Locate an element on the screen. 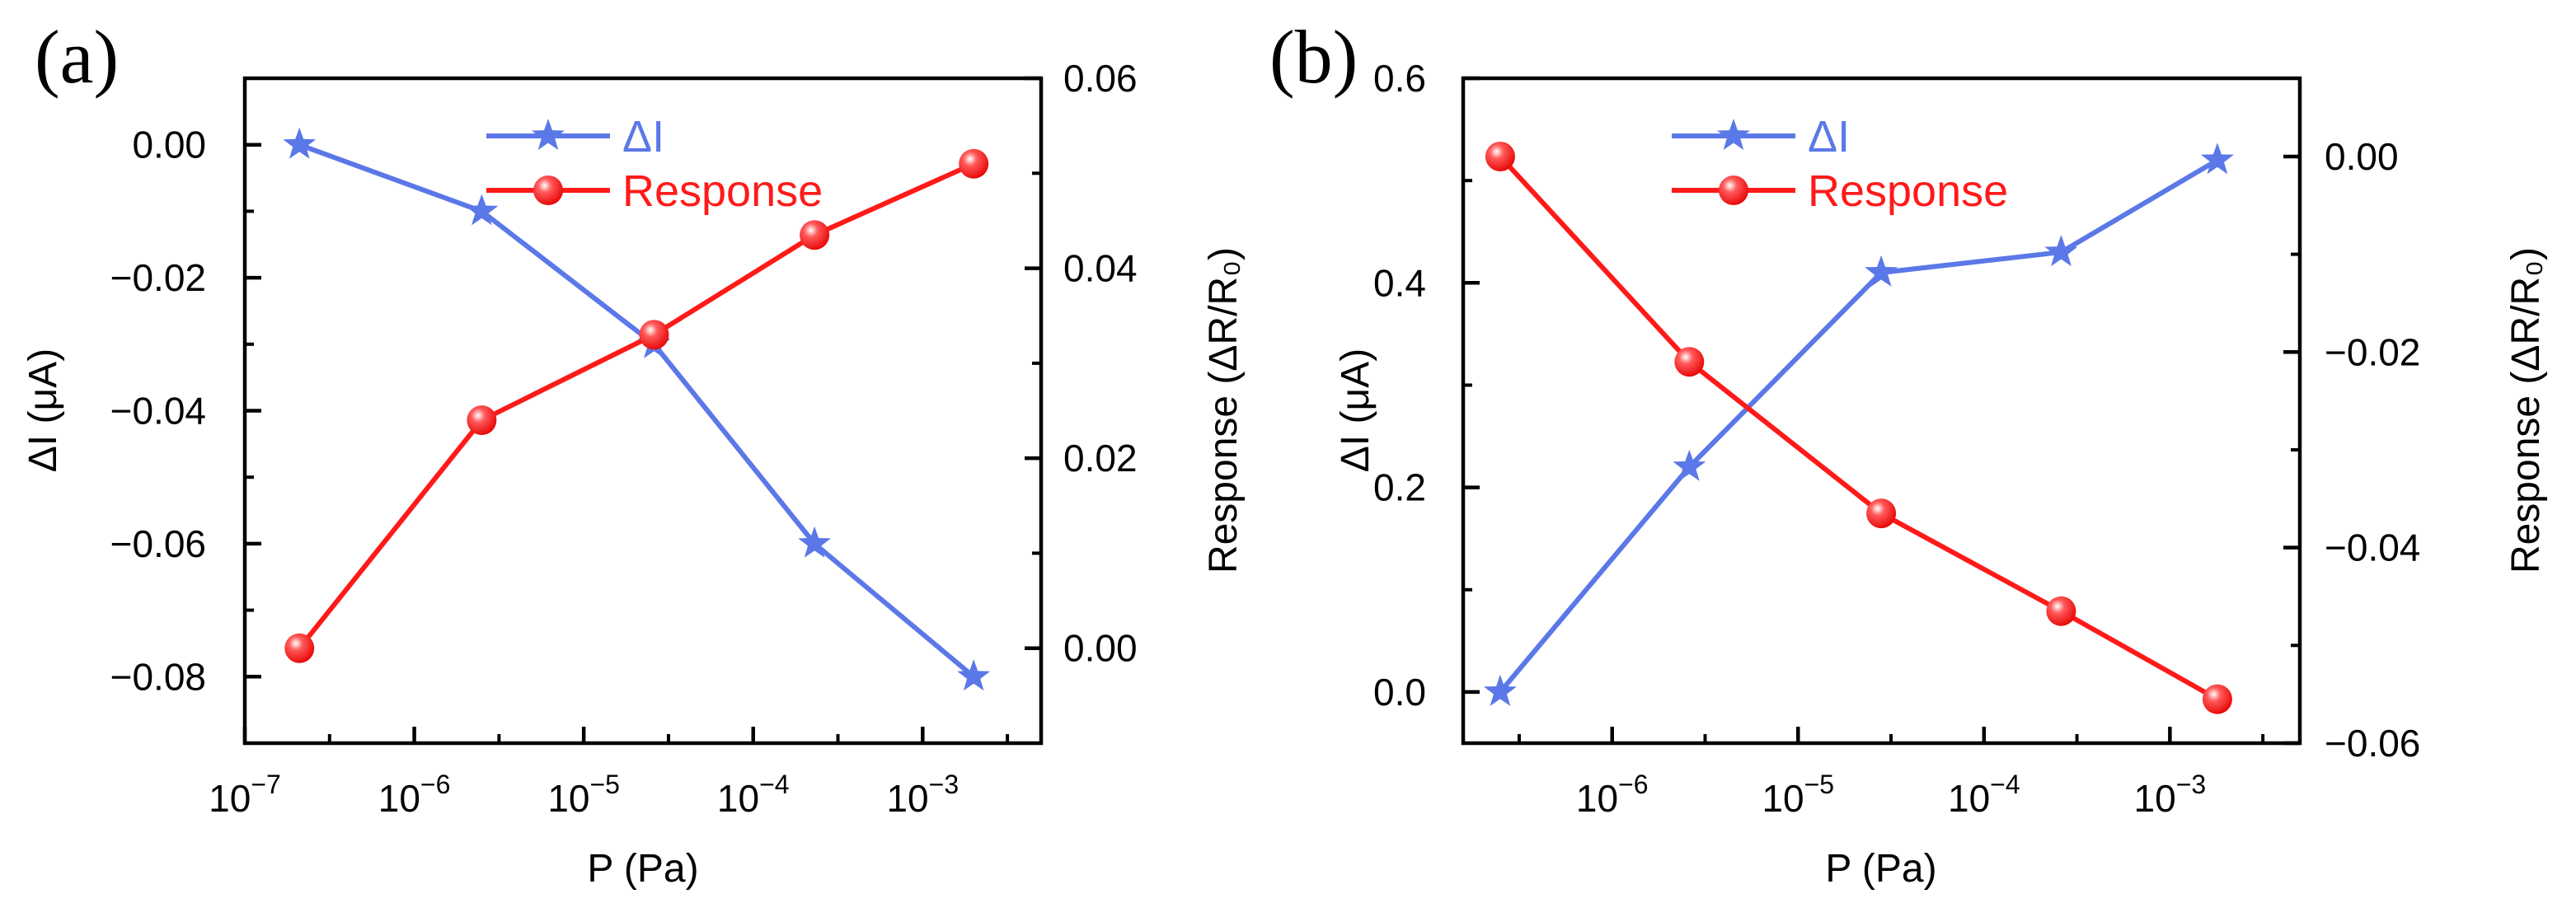  y-left-tick-label: 0.2 is located at coordinates (1400, 488).